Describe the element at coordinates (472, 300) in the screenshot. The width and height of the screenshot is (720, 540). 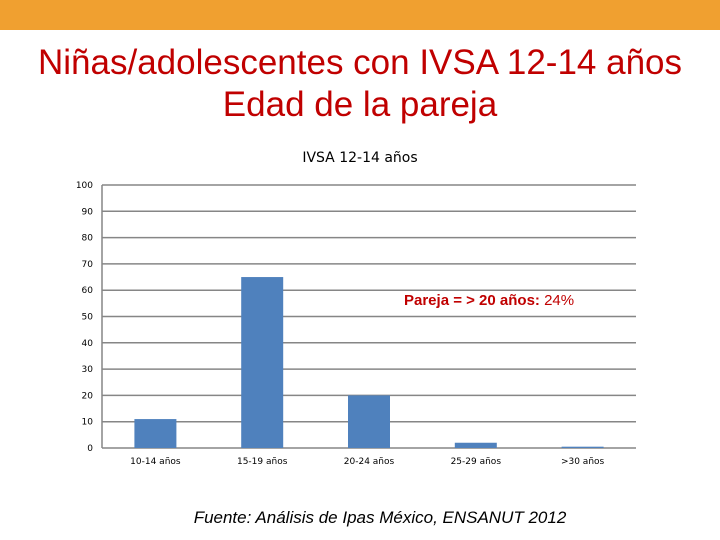
I see `annotation-label: Pareja = > 20 años:` at that location.